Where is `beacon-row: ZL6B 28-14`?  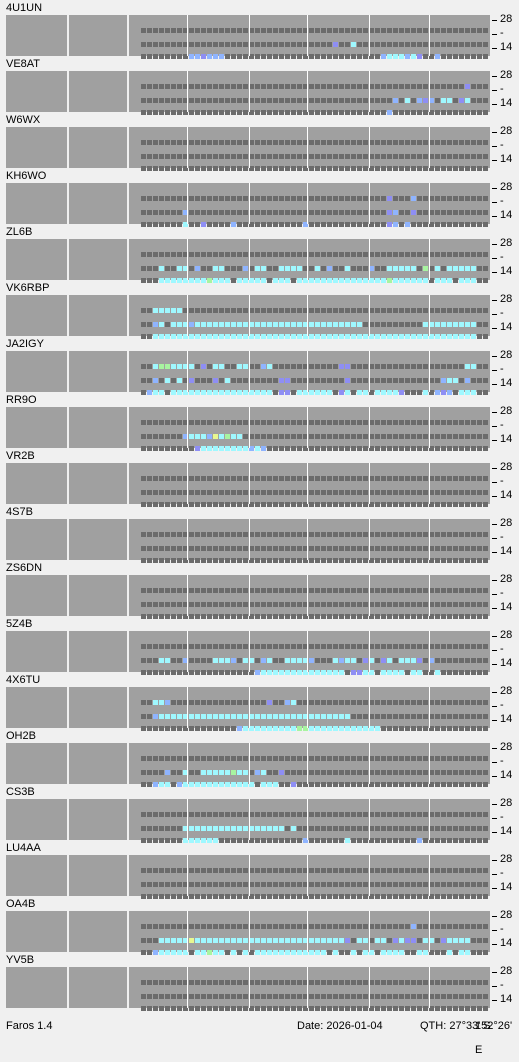
beacon-row: ZL6B 28-14 is located at coordinates (259, 253).